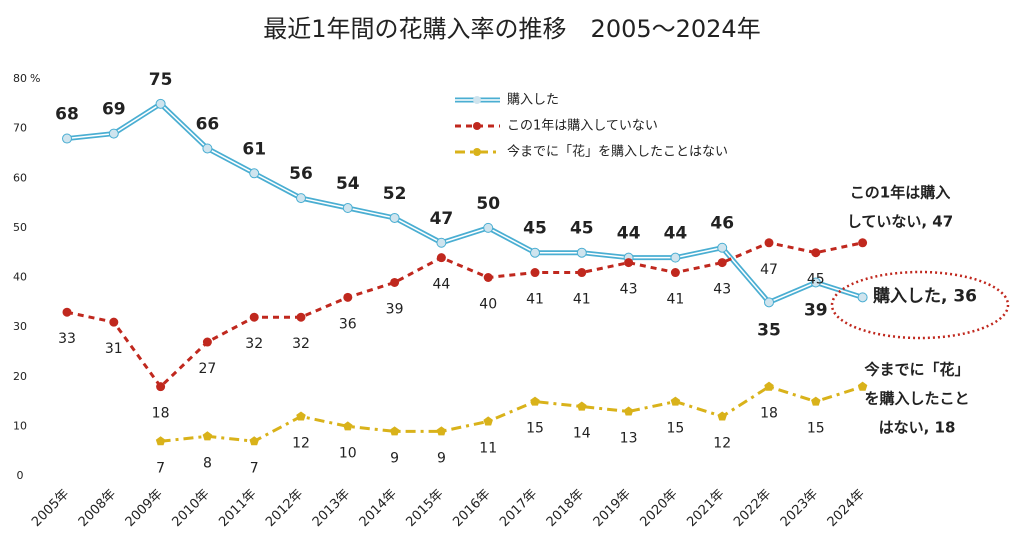 Image resolution: width=1024 pixels, height=544 pixels. Describe the element at coordinates (20, 128) in the screenshot. I see `y-tick-label: 70` at that location.